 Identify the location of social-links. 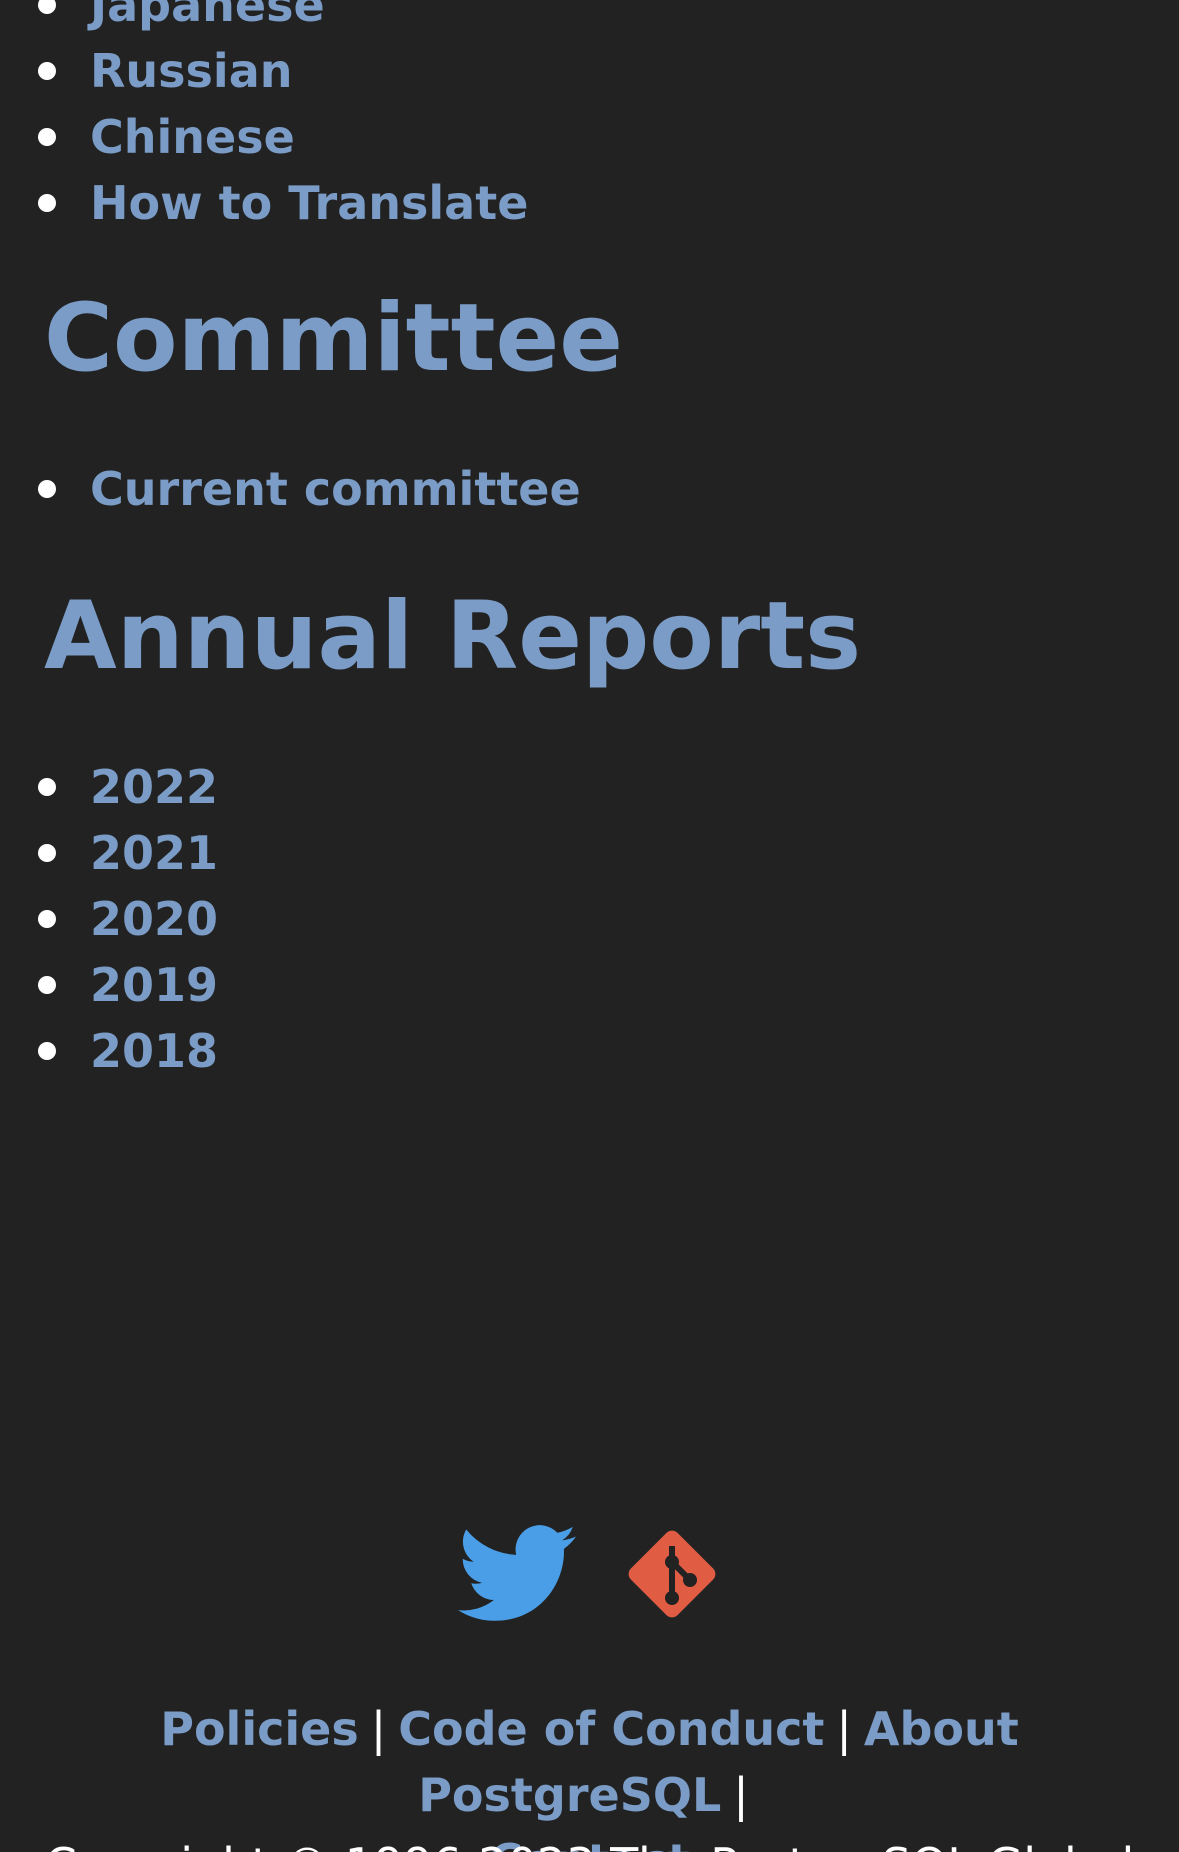
(589, 1574).